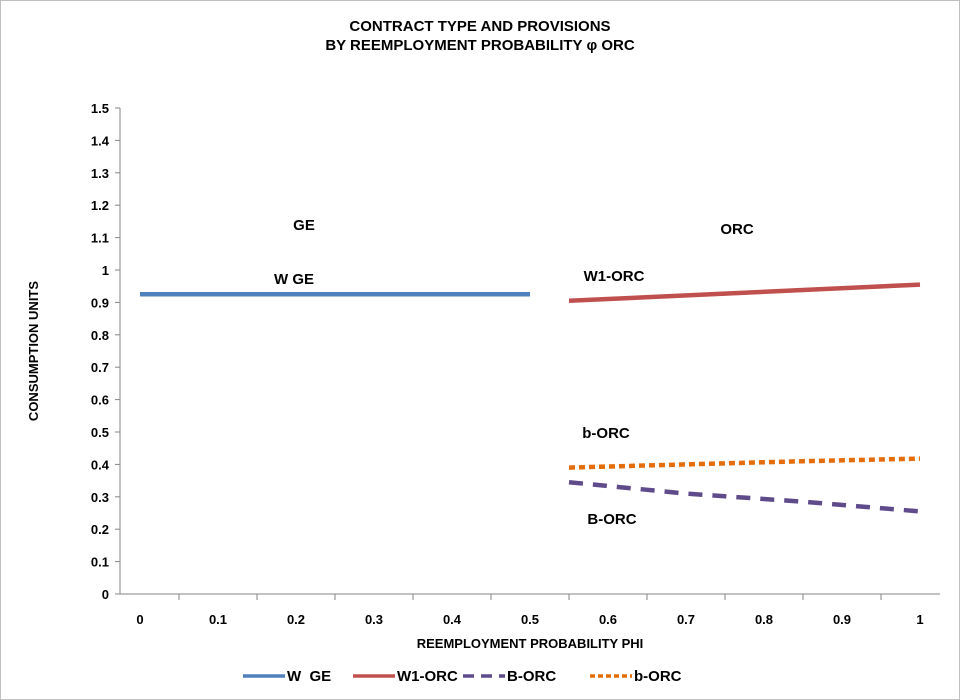  What do you see at coordinates (842, 619) in the screenshot?
I see `x-tick-label: 0.9` at bounding box center [842, 619].